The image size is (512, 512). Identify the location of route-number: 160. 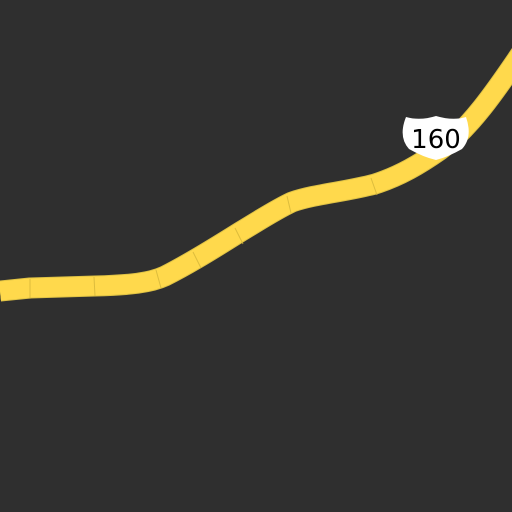
(436, 140).